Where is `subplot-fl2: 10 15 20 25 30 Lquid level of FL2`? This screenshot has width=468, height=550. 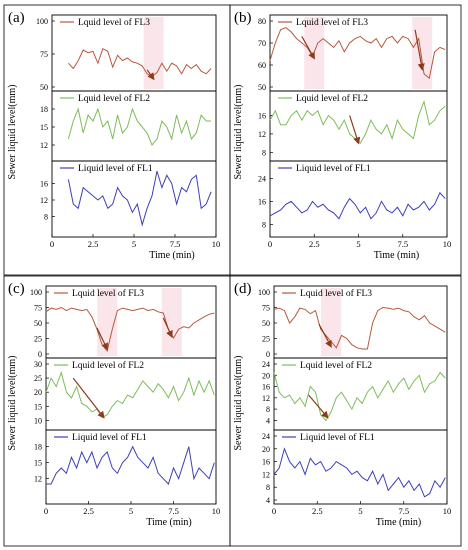
subplot-fl2: 10 15 20 25 30 Lquid level of FL2 is located at coordinates (125, 394).